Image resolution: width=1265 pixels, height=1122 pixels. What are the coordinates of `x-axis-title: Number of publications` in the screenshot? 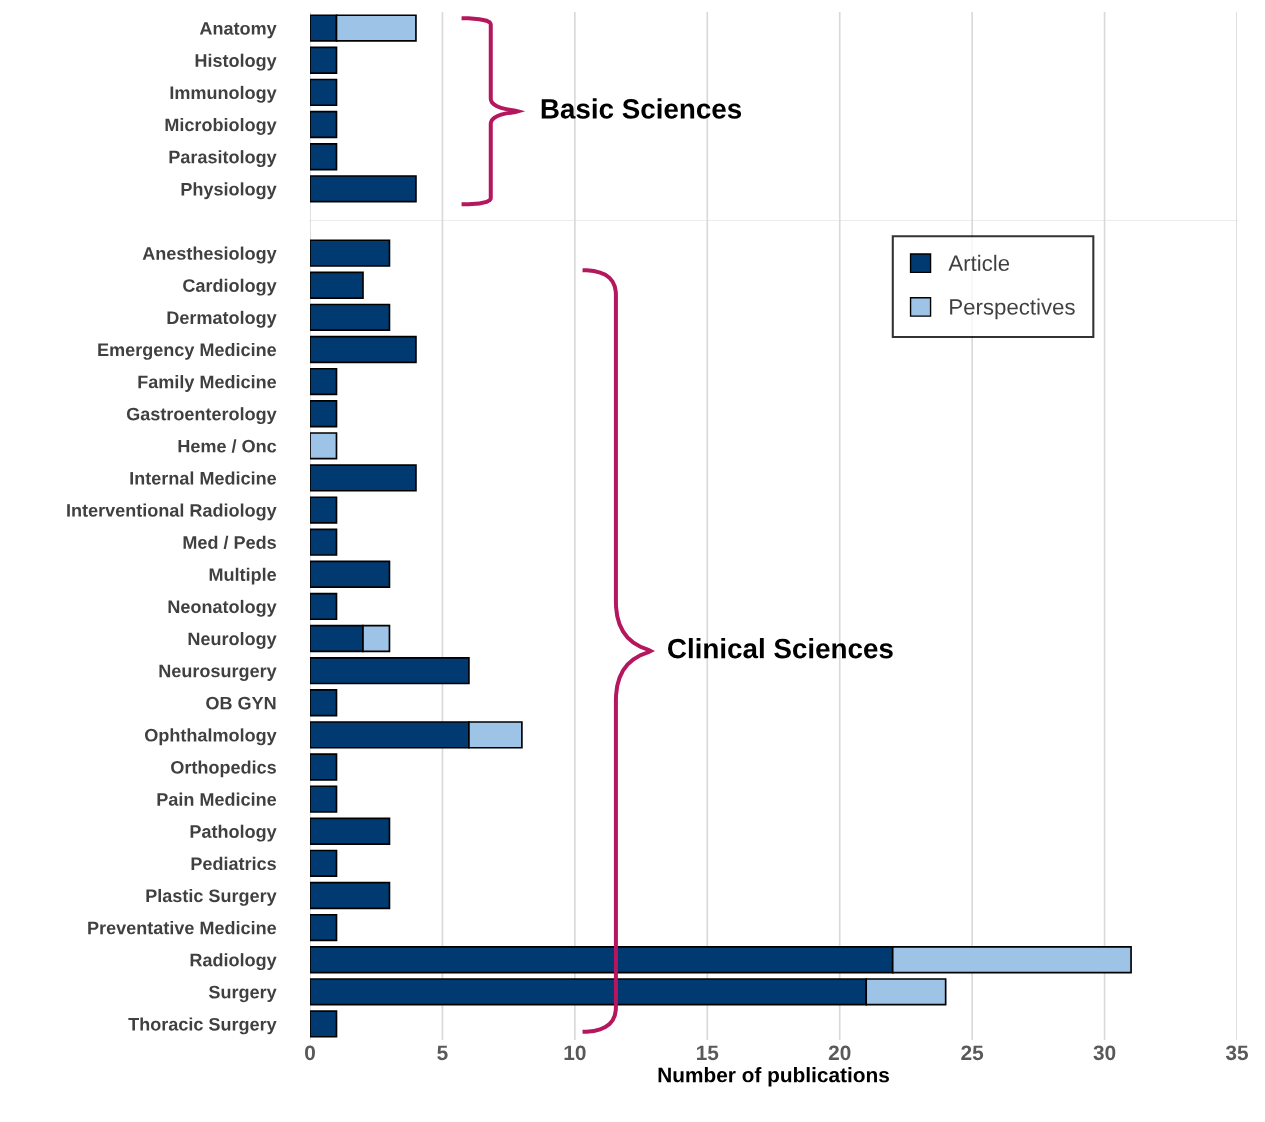 It's located at (773, 1077).